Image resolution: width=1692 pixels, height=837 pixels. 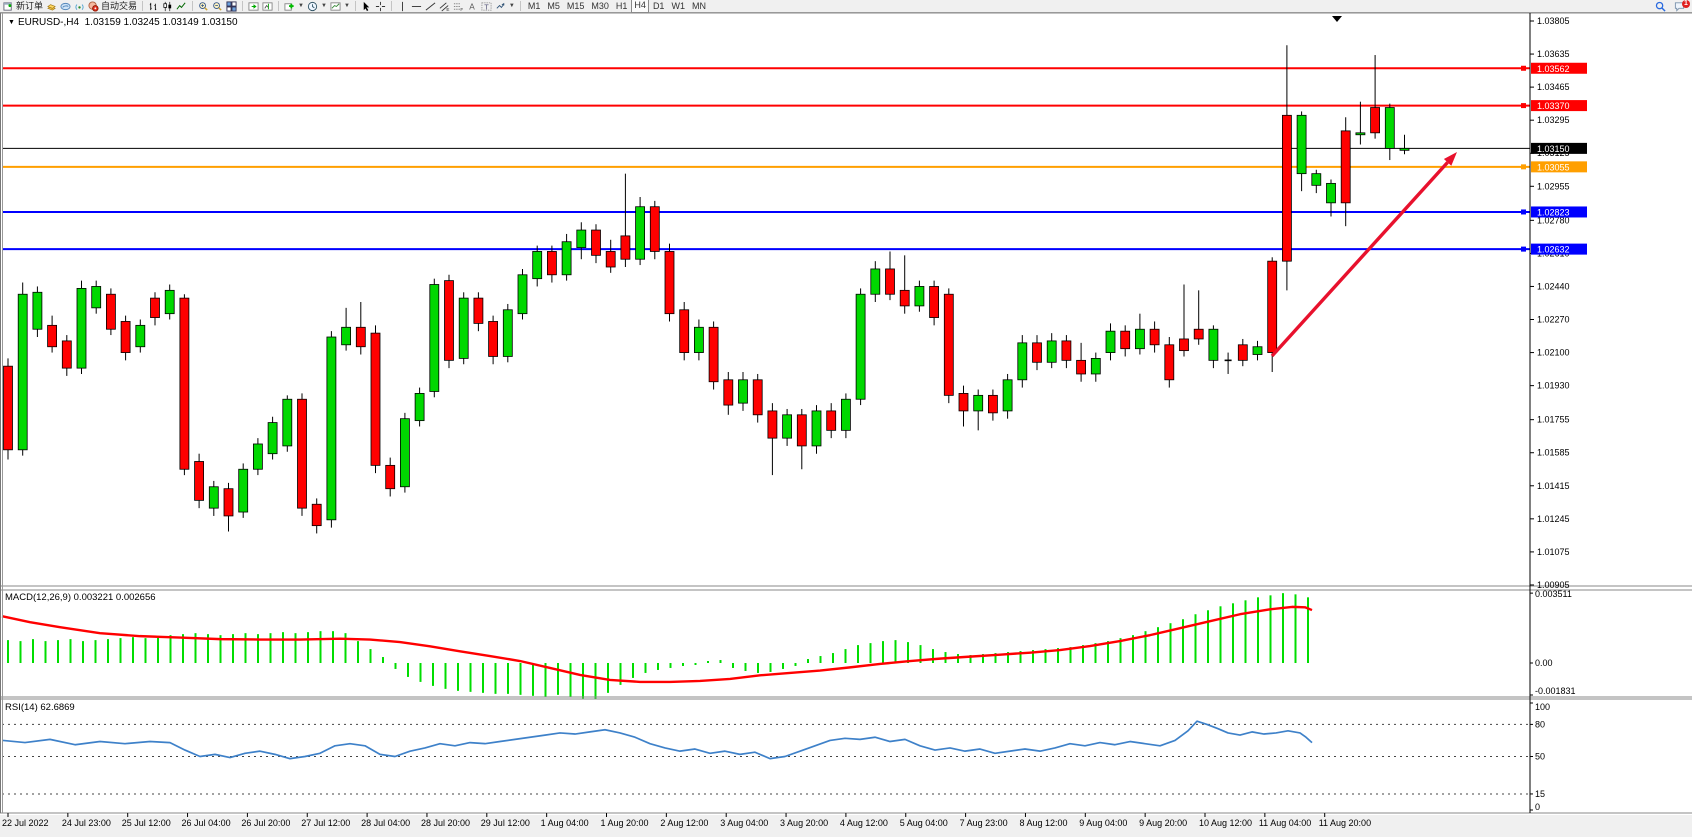 I want to click on timeframe-d1-button: D1, so click(x=658, y=6).